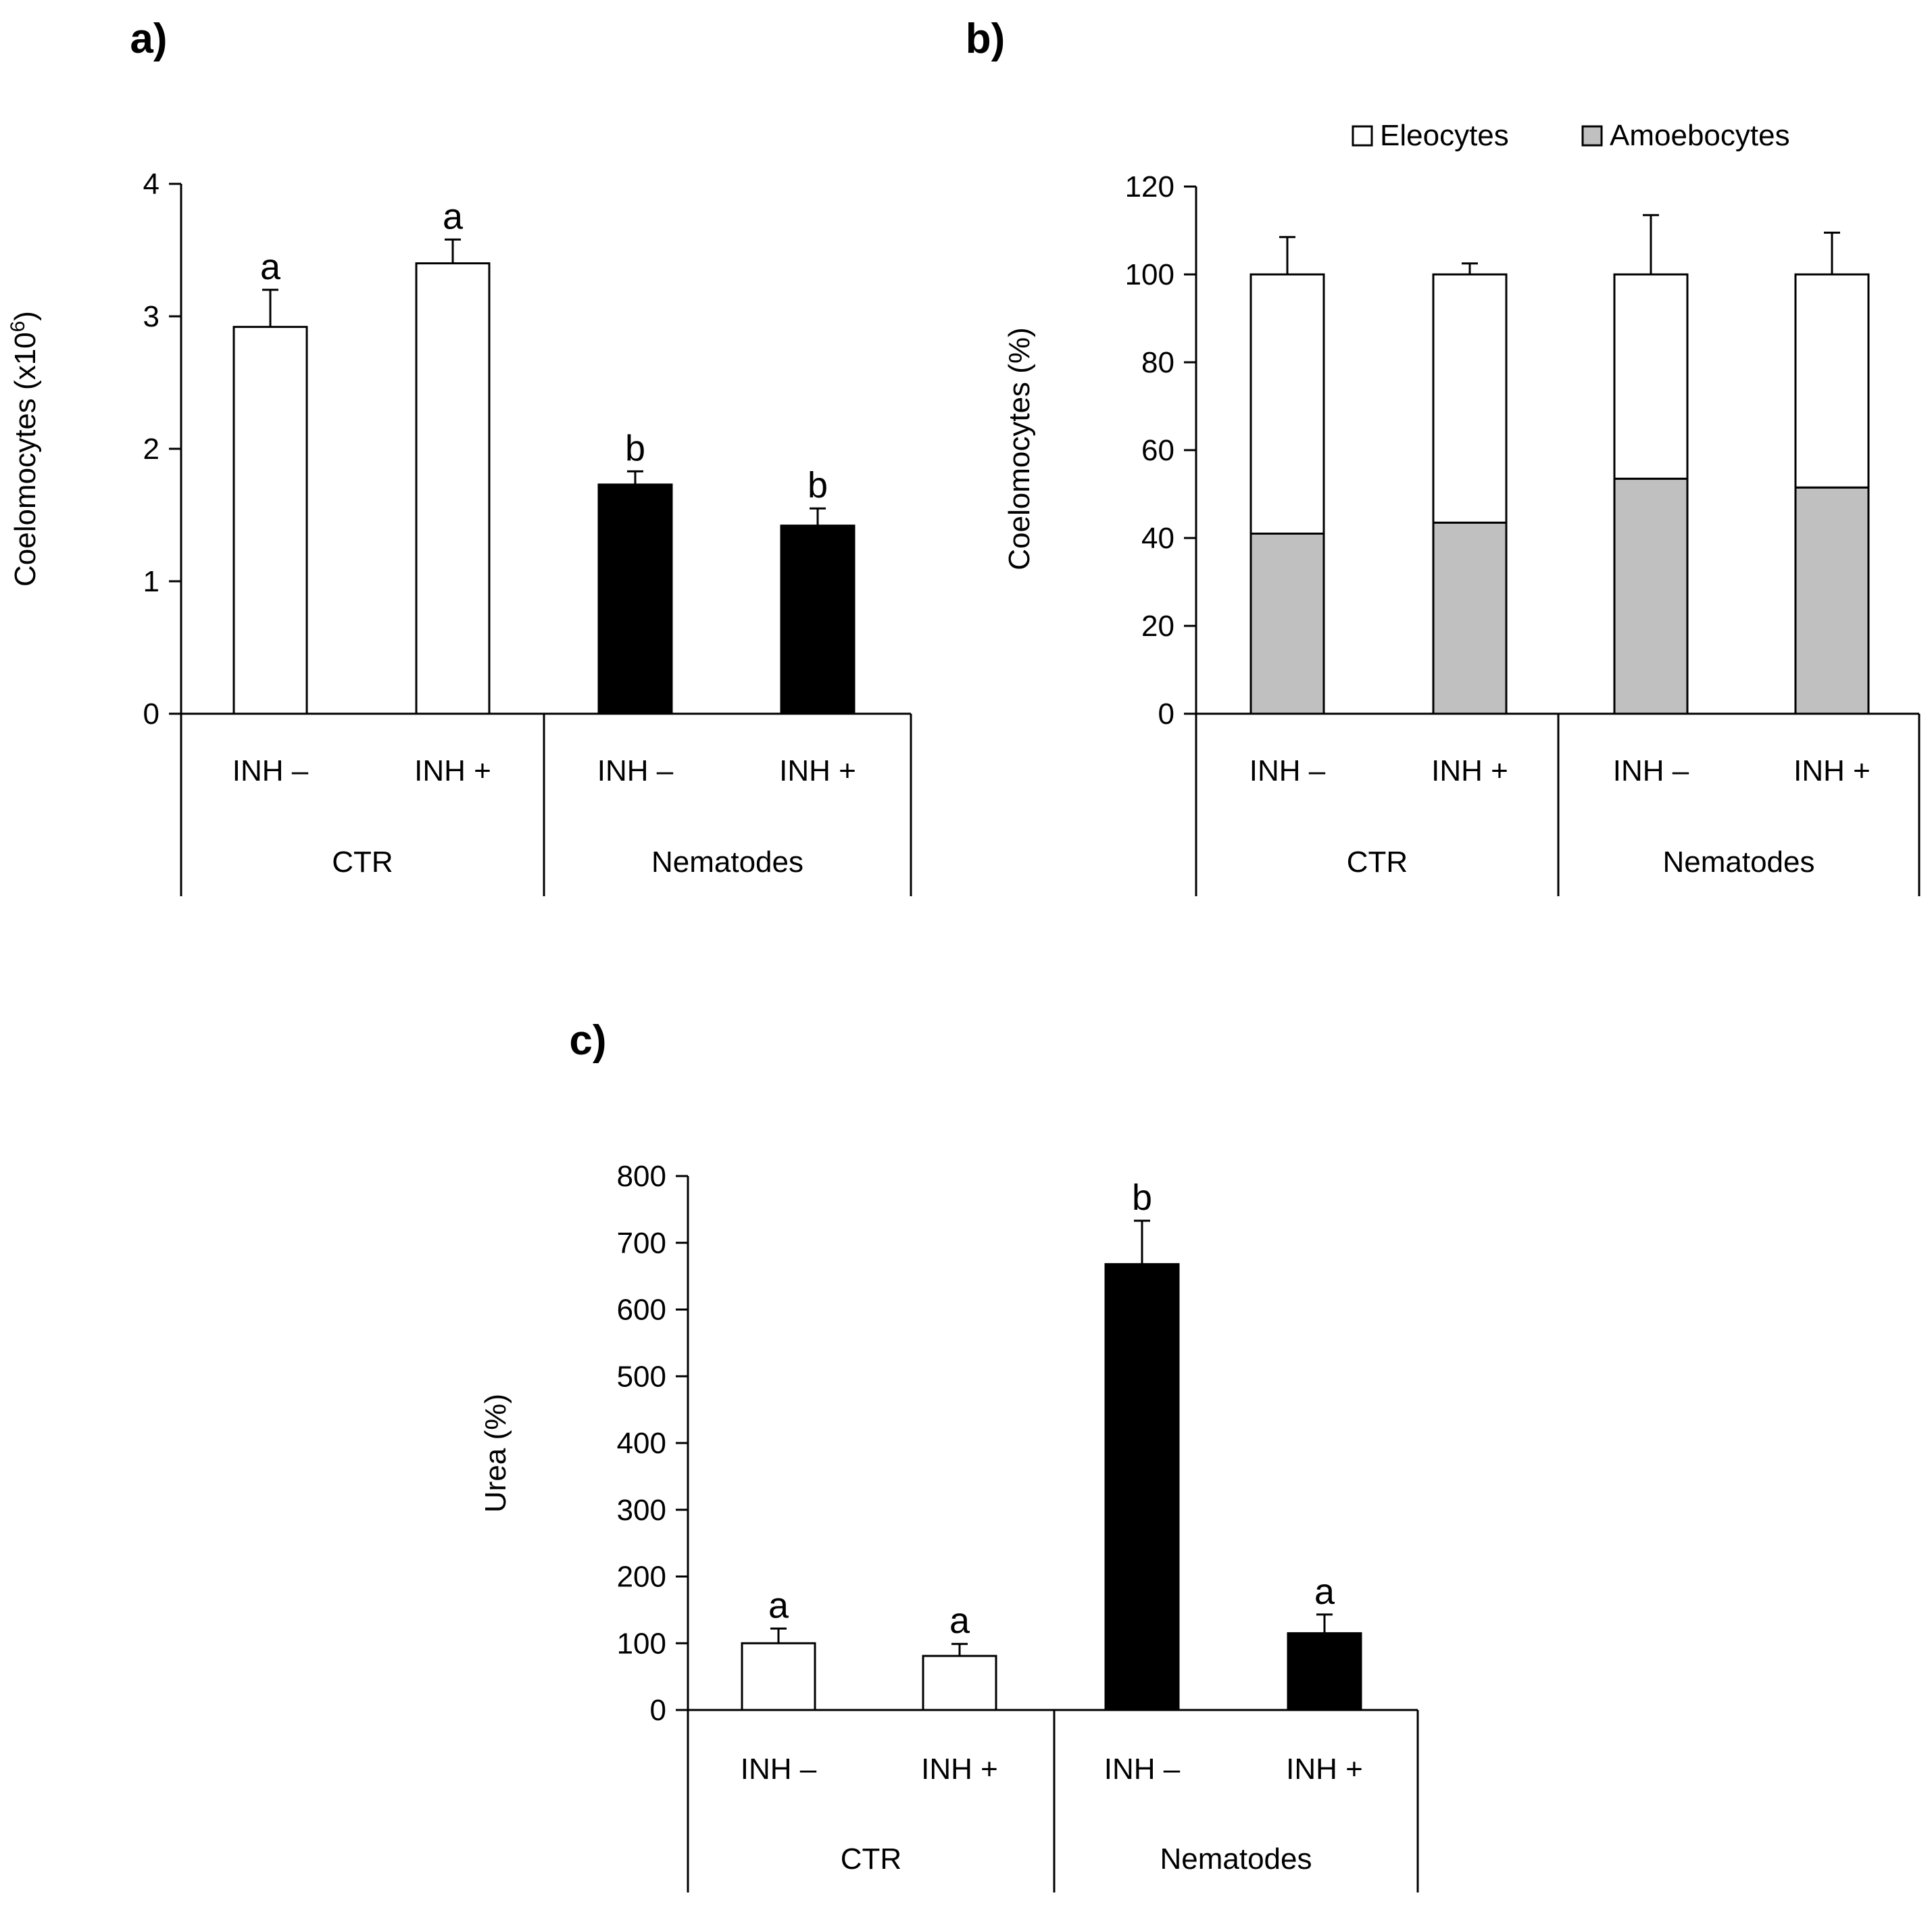 This screenshot has width=1932, height=1906. What do you see at coordinates (1363, 136) in the screenshot?
I see `legend-swatch-eleocytes` at bounding box center [1363, 136].